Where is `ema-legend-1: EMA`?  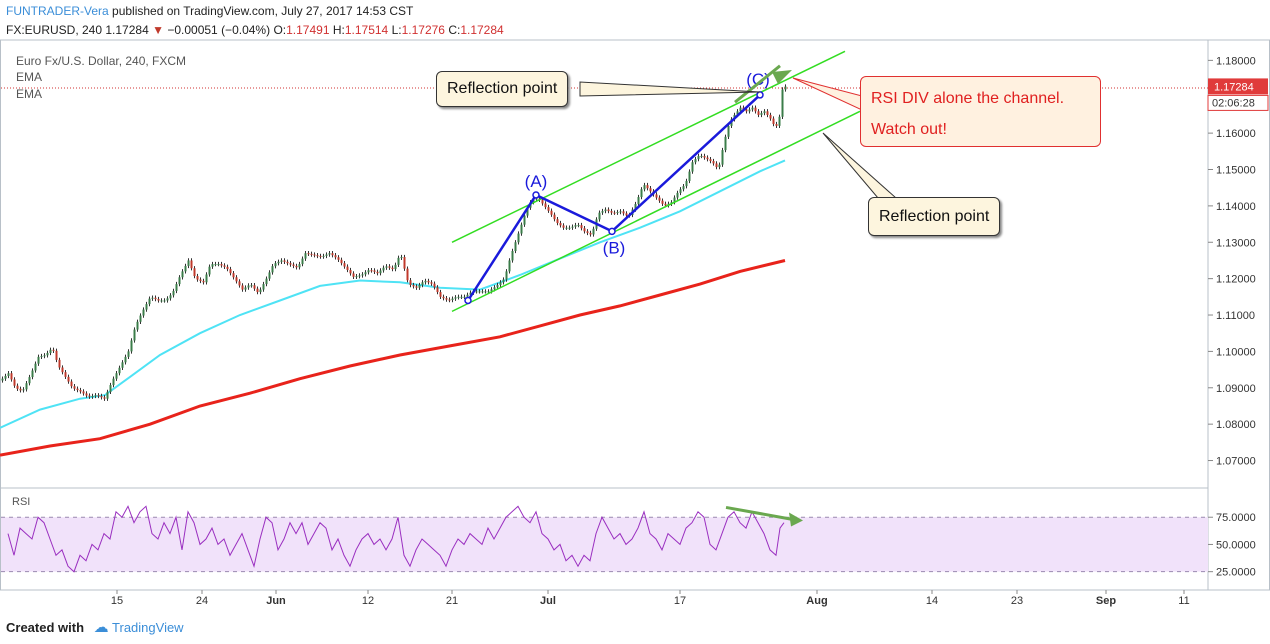
ema-legend-1: EMA is located at coordinates (29, 77).